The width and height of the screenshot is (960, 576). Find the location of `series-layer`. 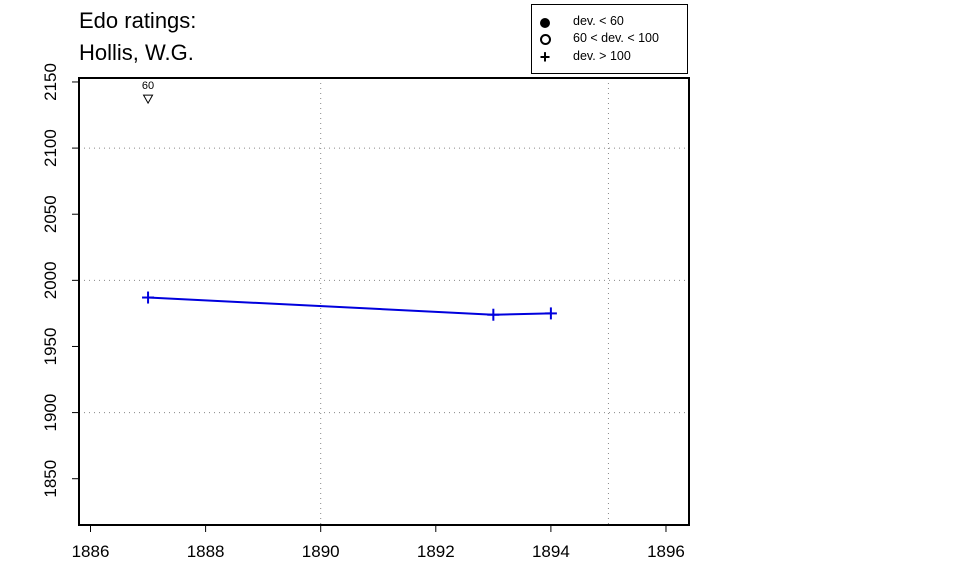

series-layer is located at coordinates (349, 306).